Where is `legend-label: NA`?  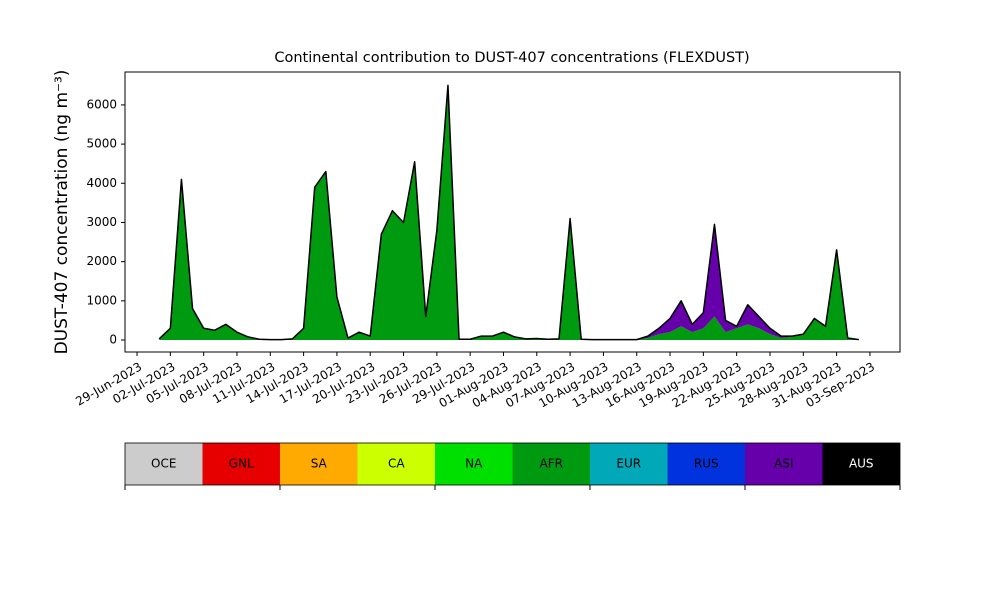 legend-label: NA is located at coordinates (474, 464).